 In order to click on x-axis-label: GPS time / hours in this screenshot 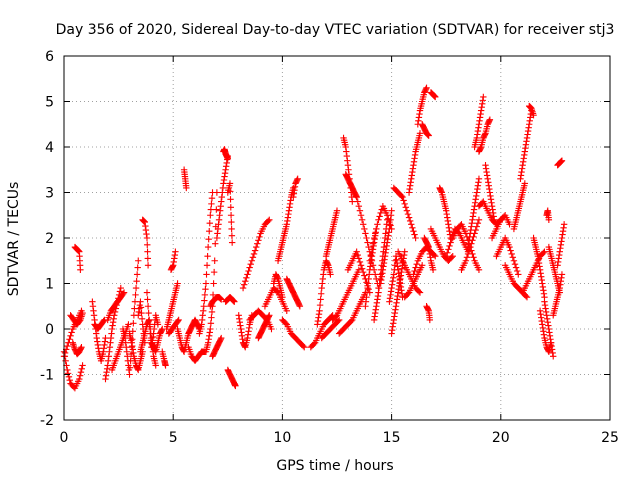, I will do `click(334, 466)`.